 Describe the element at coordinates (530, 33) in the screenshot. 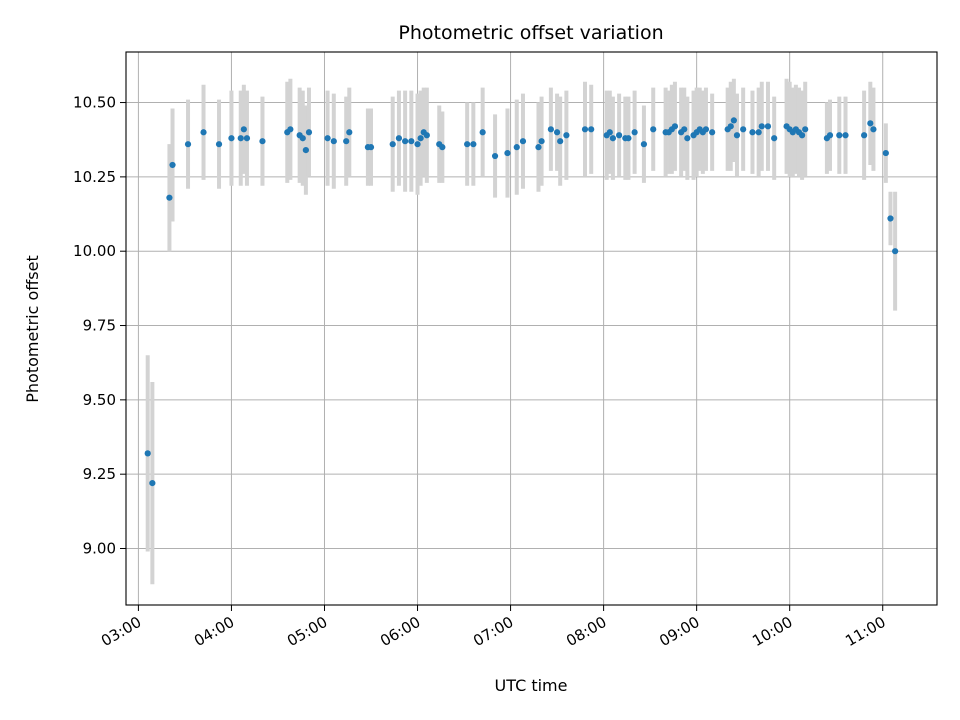

I see `chart-title: Photometric offset variation` at that location.